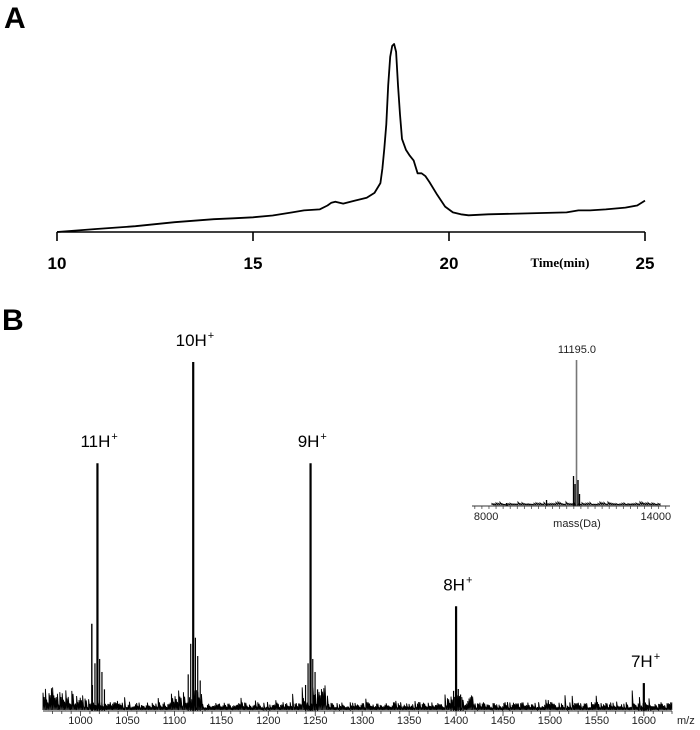  What do you see at coordinates (15, 18) in the screenshot?
I see `panel-a-label: A` at bounding box center [15, 18].